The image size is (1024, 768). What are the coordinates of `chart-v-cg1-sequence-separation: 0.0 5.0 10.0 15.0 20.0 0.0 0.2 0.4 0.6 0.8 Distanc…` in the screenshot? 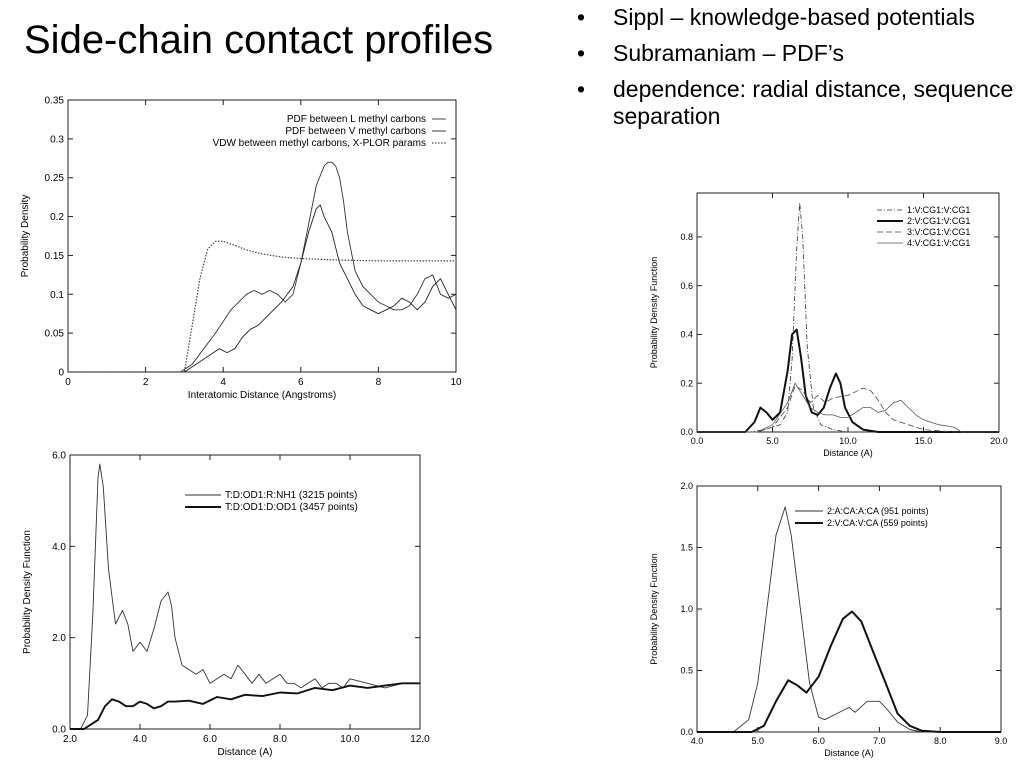 It's located at (828, 325).